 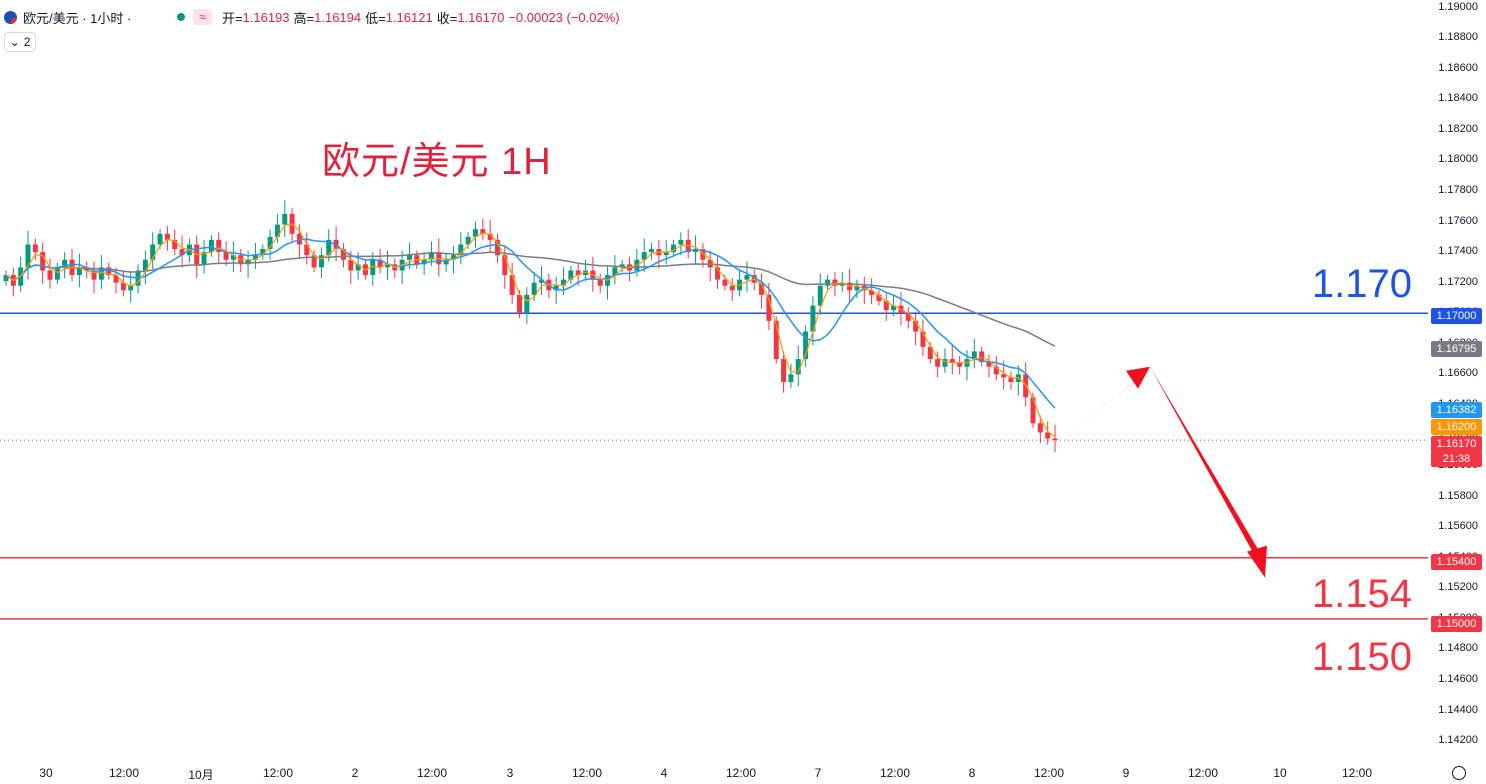 What do you see at coordinates (304, 18) in the screenshot?
I see `high-label: 高=` at bounding box center [304, 18].